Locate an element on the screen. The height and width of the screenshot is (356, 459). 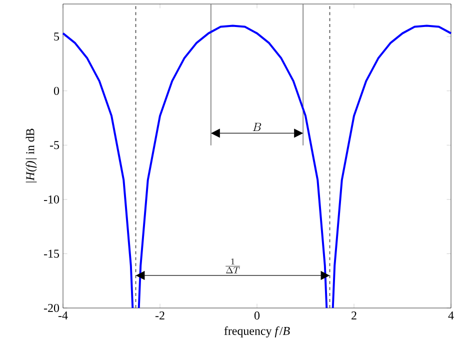
y-tick-label: -20 is located at coordinates (52, 308).